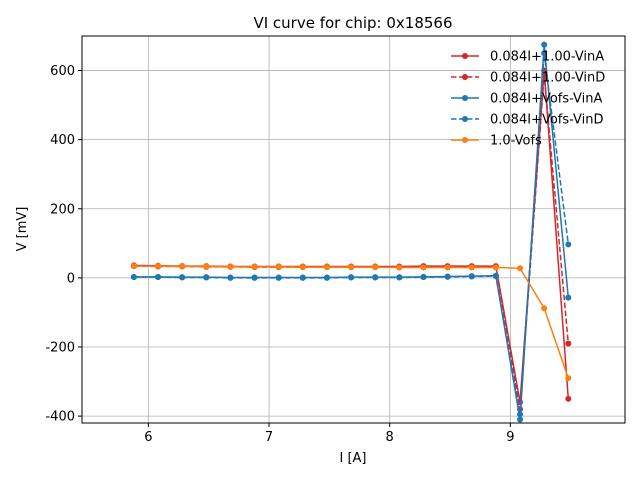 This screenshot has width=640, height=480. I want to click on y-tick-label: -200, so click(60, 347).